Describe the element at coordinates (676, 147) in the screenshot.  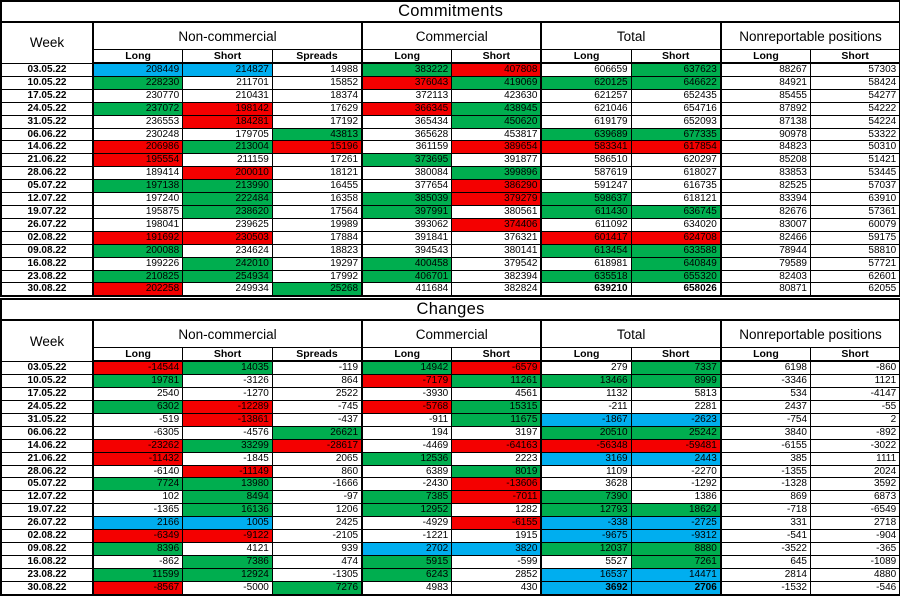
I see `value-cell: 617854` at that location.